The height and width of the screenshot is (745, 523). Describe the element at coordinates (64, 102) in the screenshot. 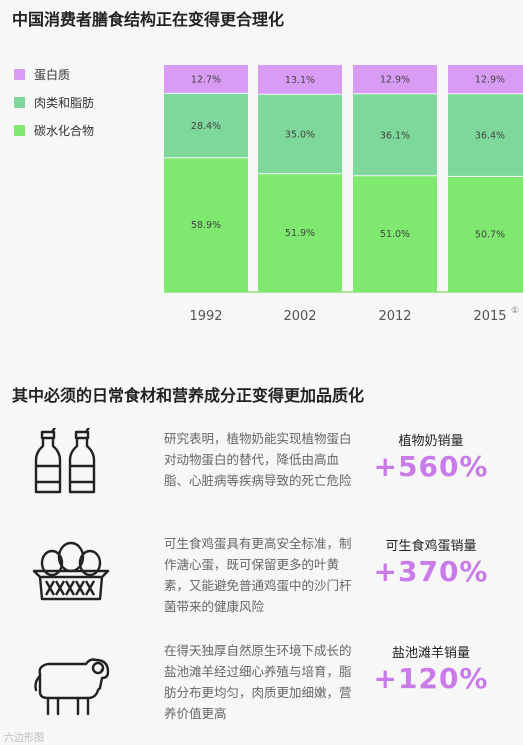

I see `legend-label-meat-fat: 肉类和脂肪` at that location.